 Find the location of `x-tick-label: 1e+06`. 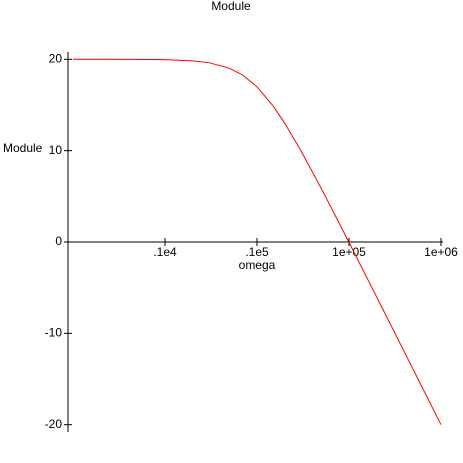

x-tick-label: 1e+06 is located at coordinates (441, 252).